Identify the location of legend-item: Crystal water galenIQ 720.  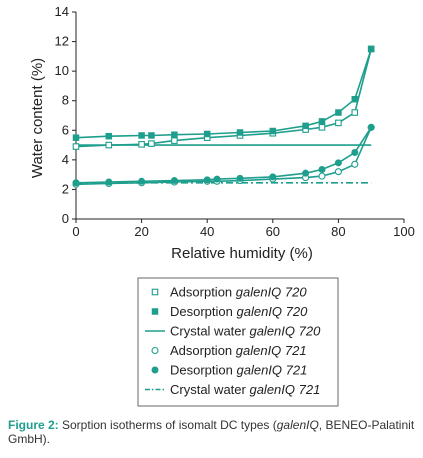
(233, 331).